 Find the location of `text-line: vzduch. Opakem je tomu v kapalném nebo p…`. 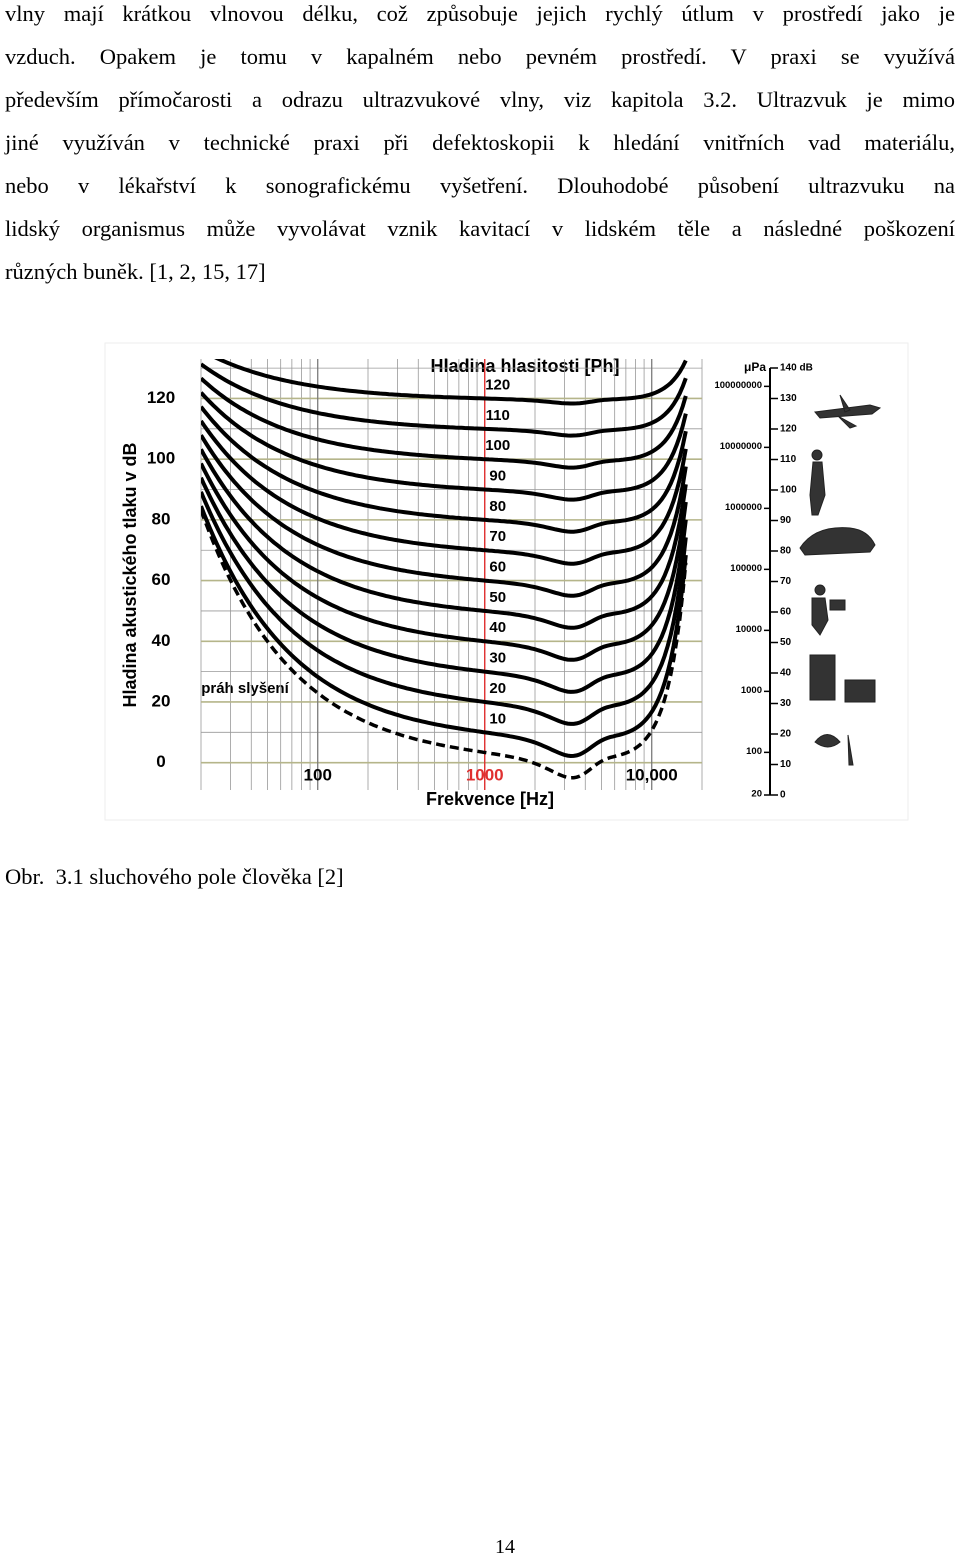

text-line: vzduch. Opakem je tomu v kapalném nebo p… is located at coordinates (480, 56).